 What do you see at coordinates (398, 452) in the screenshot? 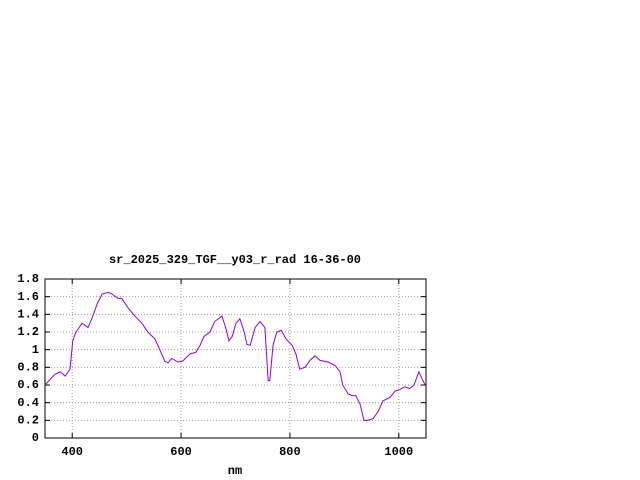
I see `x-tick-label: 1000` at bounding box center [398, 452].